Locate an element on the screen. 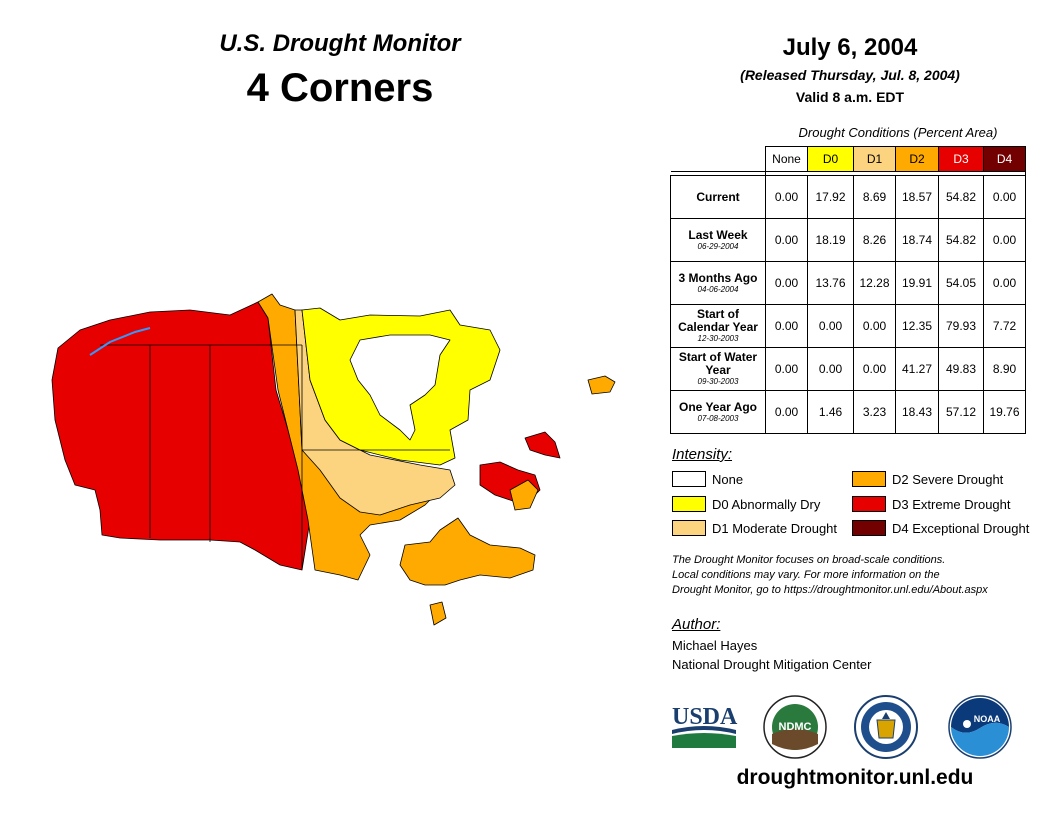 Image resolution: width=1056 pixels, height=816 pixels. ndmc-logo-icon: NDMC is located at coordinates (795, 727).